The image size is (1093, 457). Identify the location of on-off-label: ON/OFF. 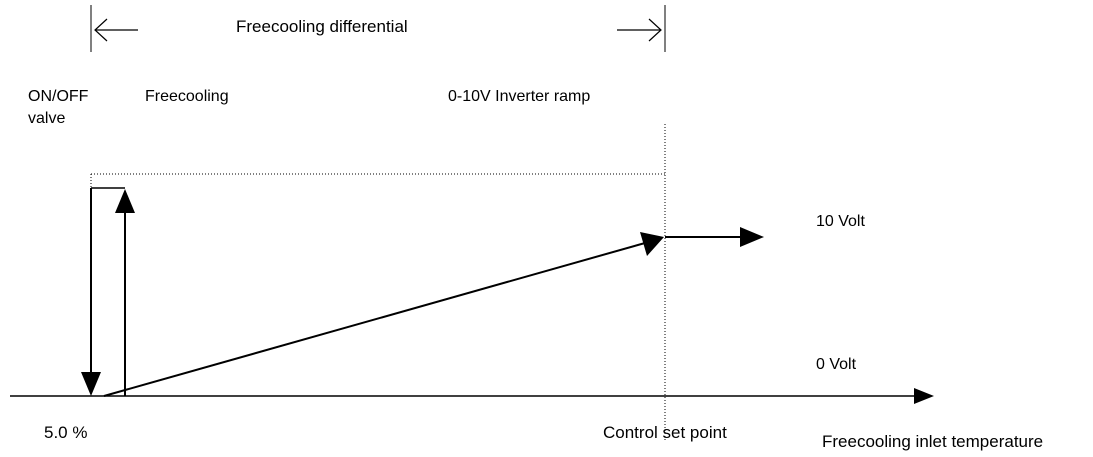
(58, 96).